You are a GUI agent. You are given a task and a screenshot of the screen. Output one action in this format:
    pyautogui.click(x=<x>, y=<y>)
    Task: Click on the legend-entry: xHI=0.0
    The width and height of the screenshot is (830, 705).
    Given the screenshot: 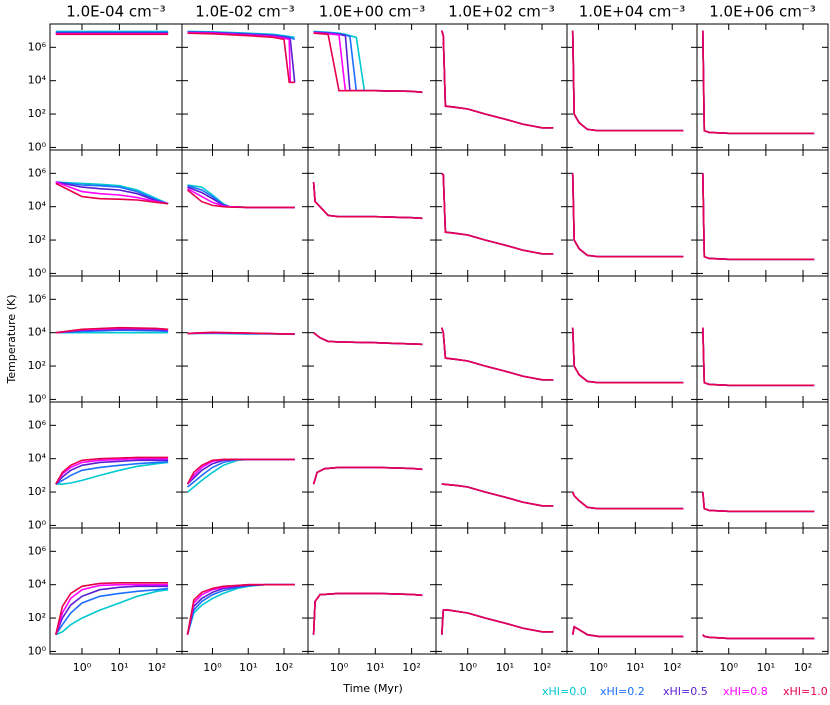 What is the action you would take?
    pyautogui.click(x=564, y=691)
    